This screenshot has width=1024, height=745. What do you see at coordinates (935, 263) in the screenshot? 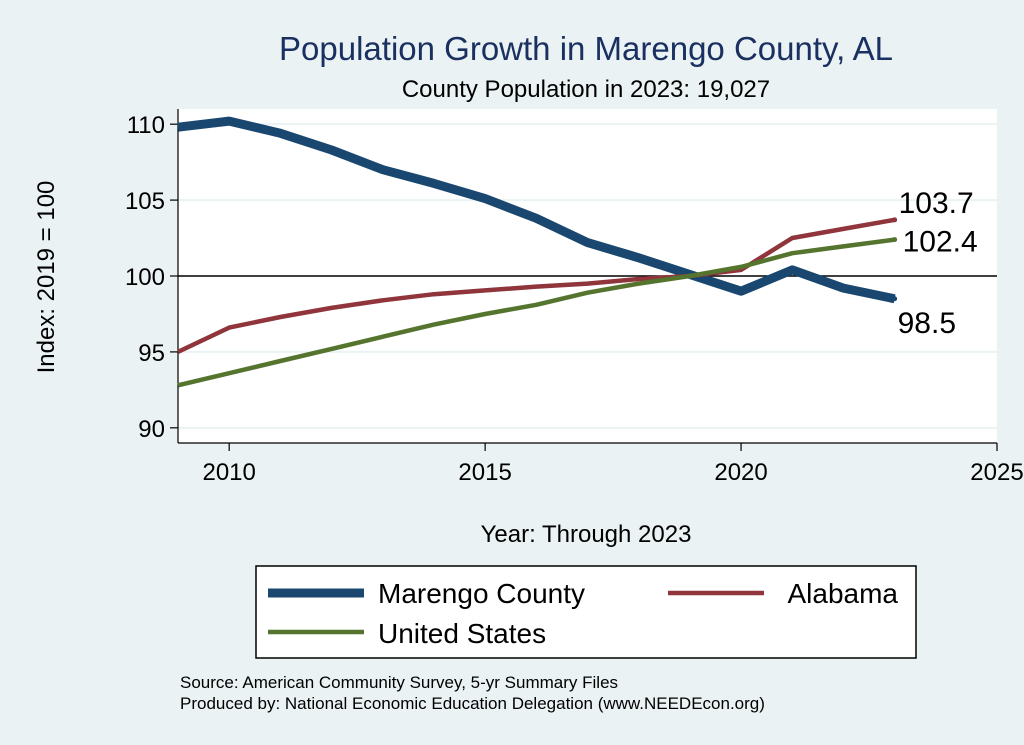
I see `end-labels: 98.5 103.7 102.4` at bounding box center [935, 263].